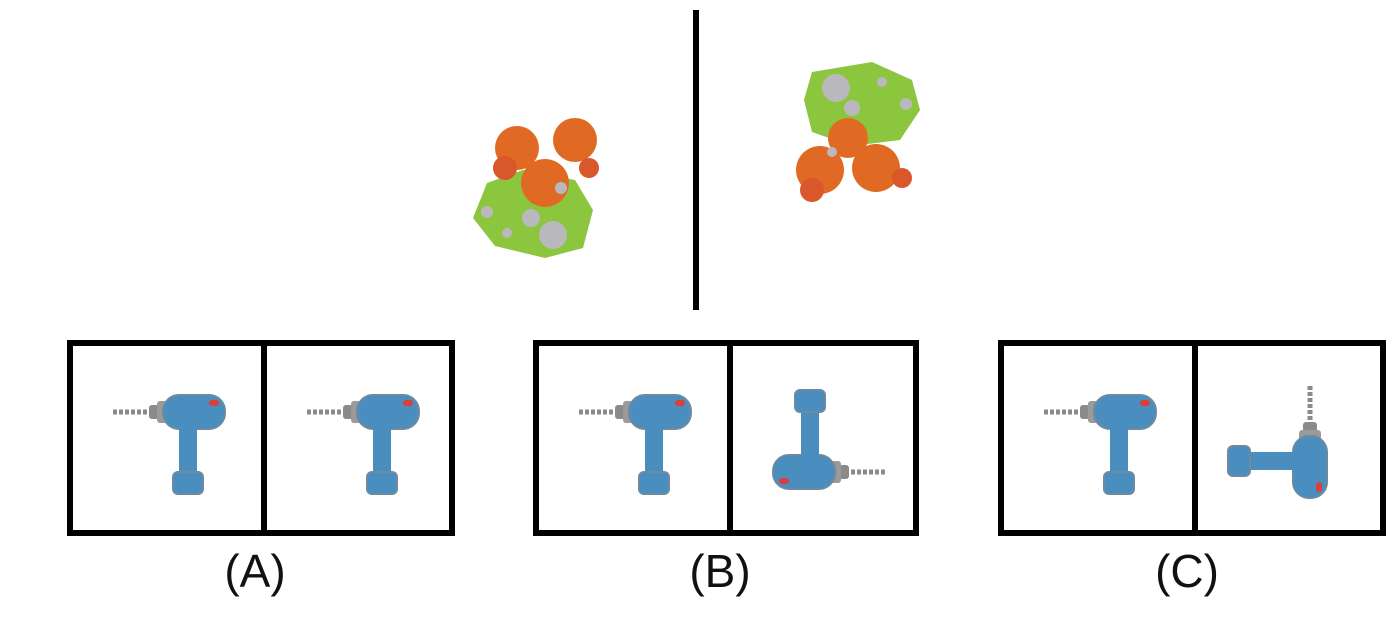 The height and width of the screenshot is (618, 1395). I want to click on option-c-separator, so click(1195, 438).